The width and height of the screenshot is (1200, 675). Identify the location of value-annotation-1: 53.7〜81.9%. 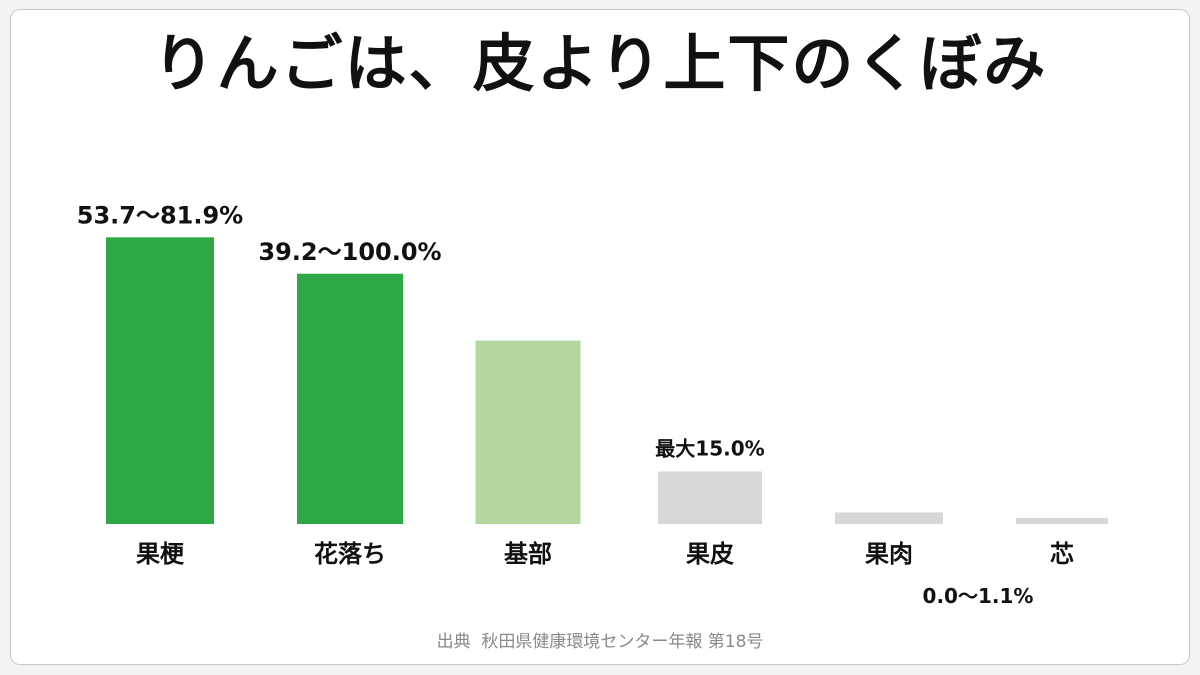
(160, 215).